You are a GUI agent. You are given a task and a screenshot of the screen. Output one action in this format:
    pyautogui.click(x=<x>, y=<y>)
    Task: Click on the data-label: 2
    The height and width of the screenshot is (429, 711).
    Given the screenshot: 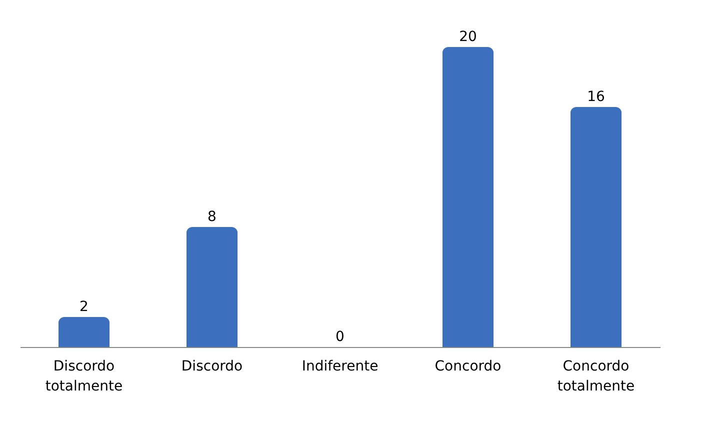 What is the action you would take?
    pyautogui.click(x=84, y=307)
    